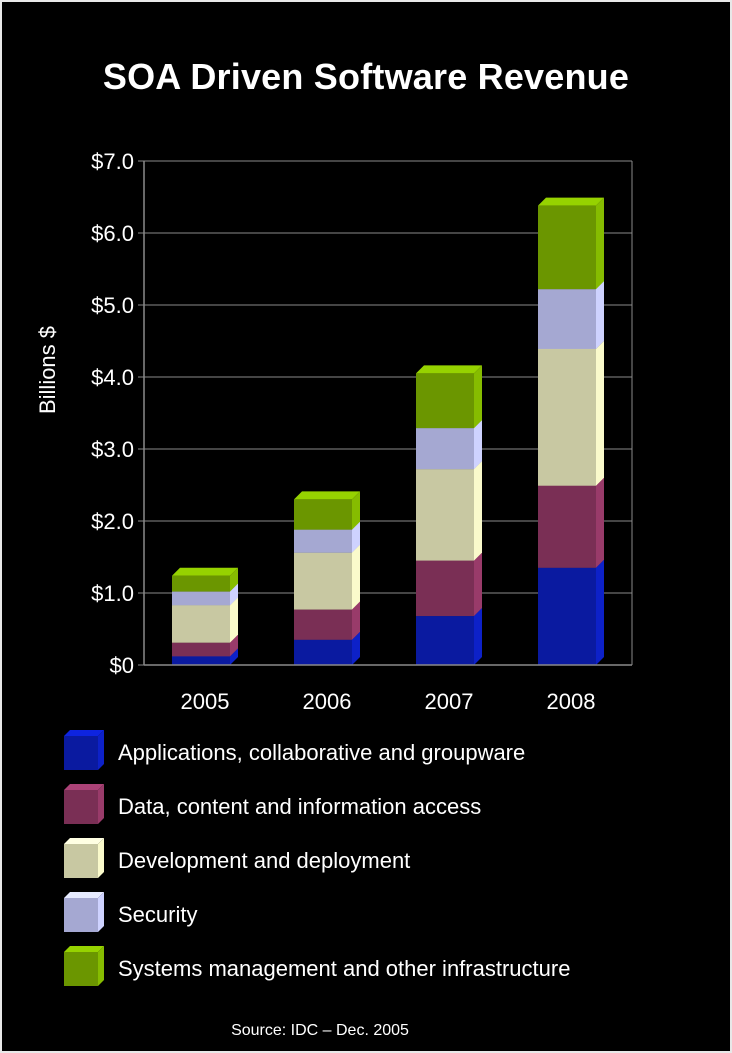  What do you see at coordinates (112, 233) in the screenshot?
I see `y-tick-label: $6.0` at bounding box center [112, 233].